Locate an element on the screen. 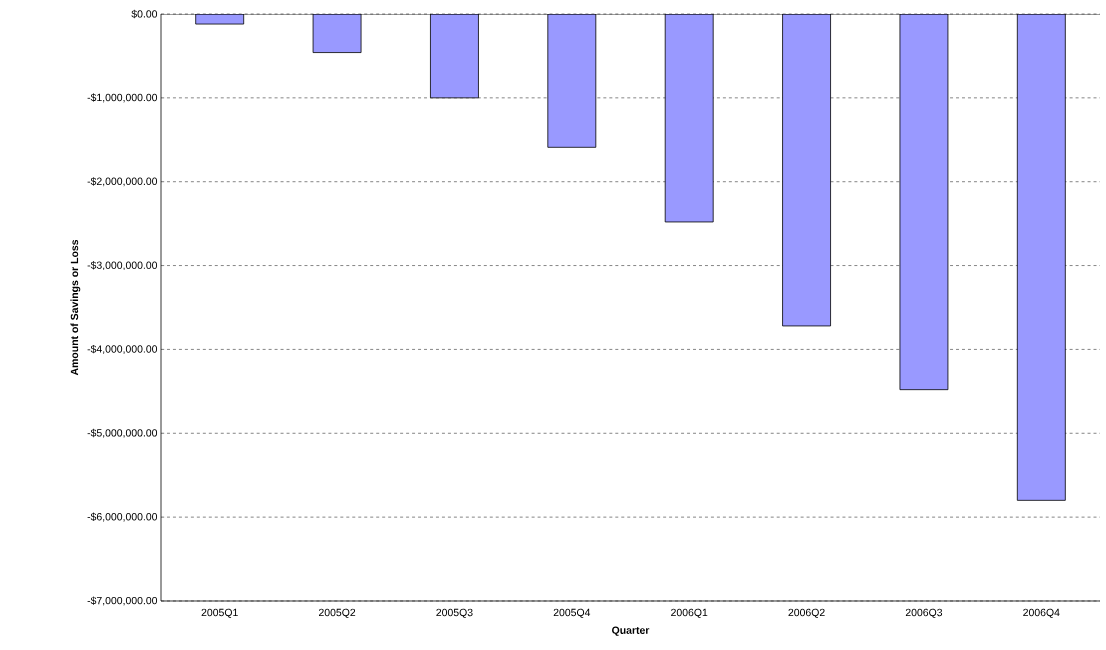  x-tick-label: 2005Q2 is located at coordinates (337, 613).